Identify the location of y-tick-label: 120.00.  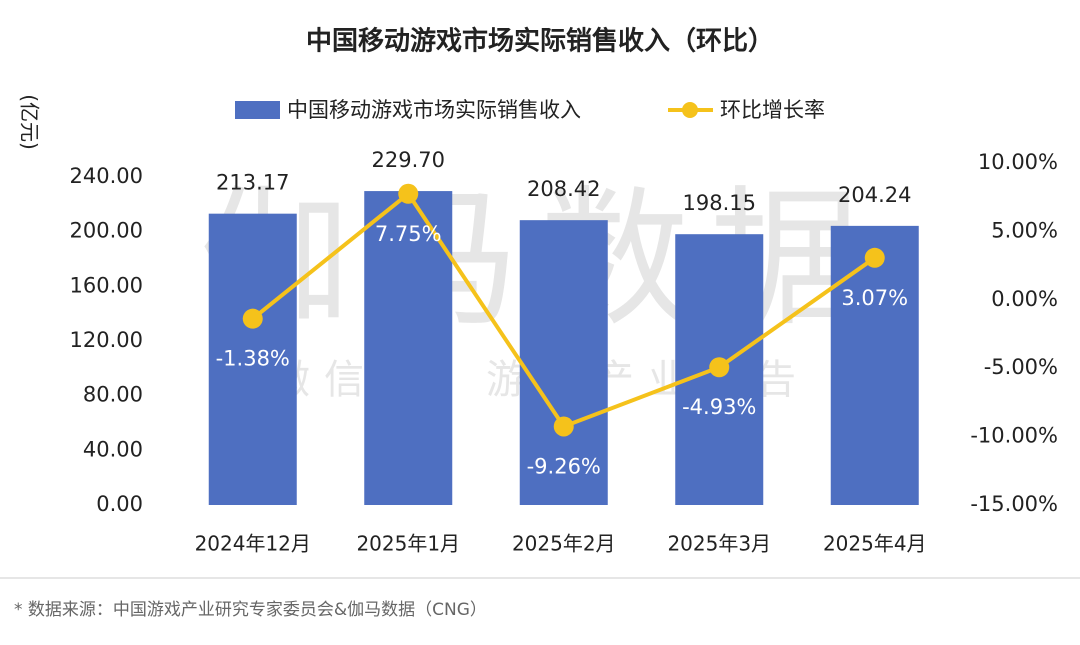
(106, 340).